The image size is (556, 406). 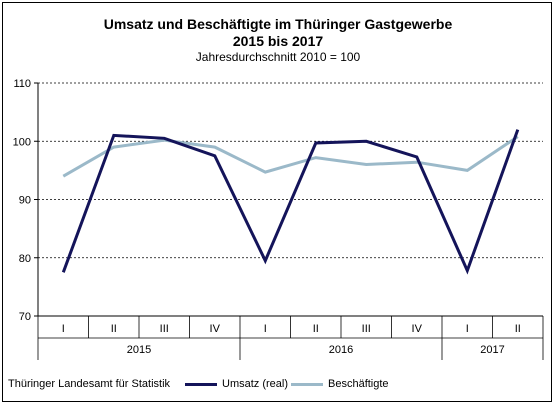 What do you see at coordinates (341, 350) in the screenshot?
I see `year-label-2016: 2016` at bounding box center [341, 350].